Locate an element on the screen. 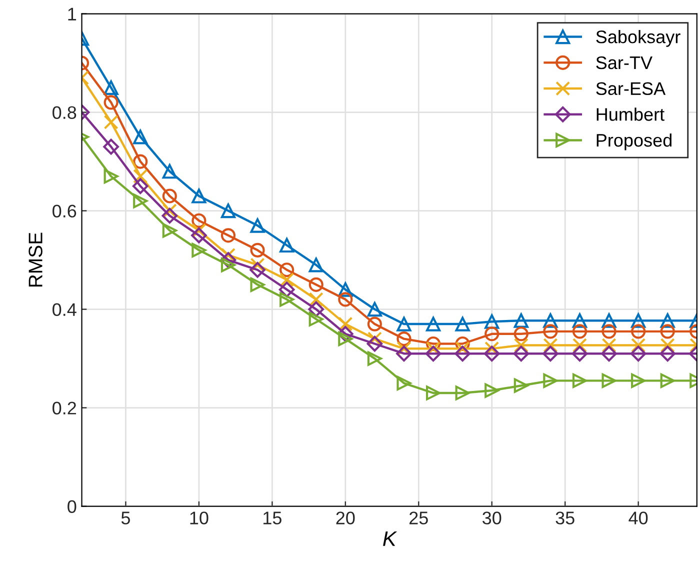 This screenshot has width=699, height=574. y-tick-label: 0.8 is located at coordinates (64, 112).